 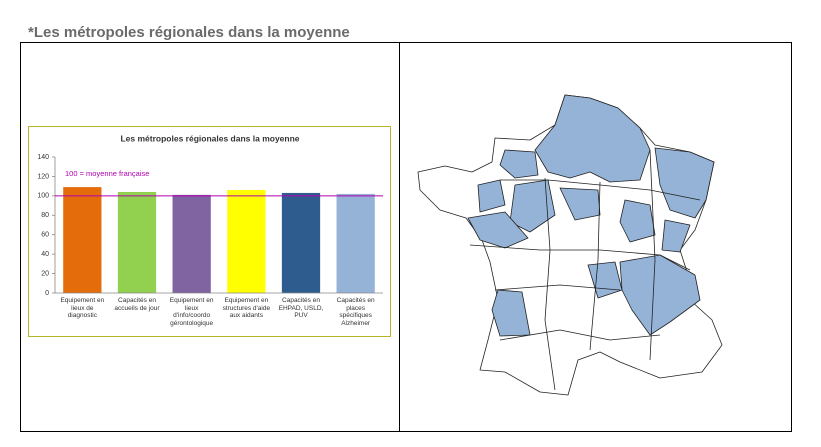 I want to click on x-tick-label-box: Capacités en EHPAD, USLD, PUV, so click(x=301, y=308).